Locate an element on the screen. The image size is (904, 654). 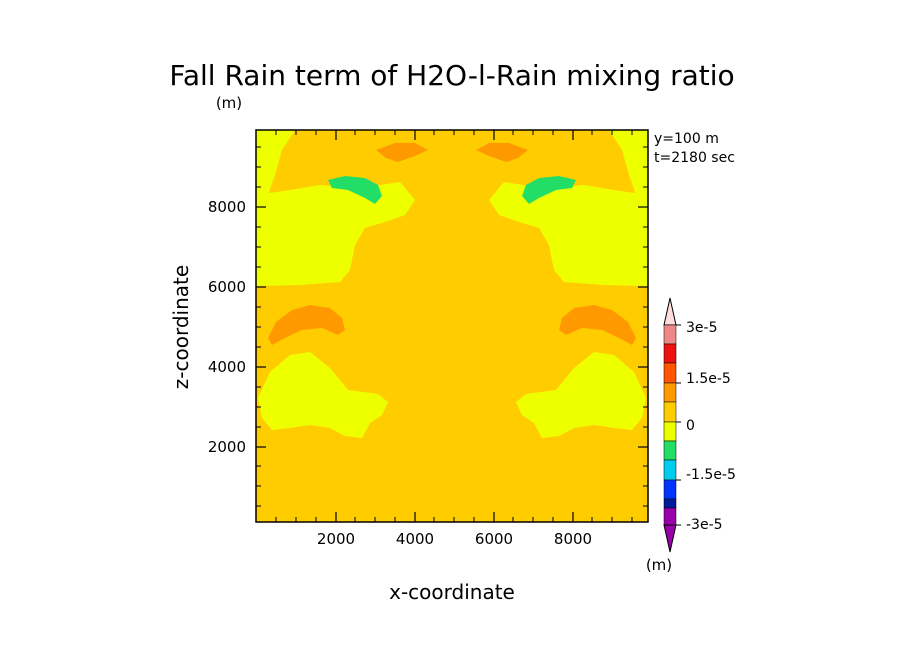
x-tick-label: 8000 is located at coordinates (573, 539).